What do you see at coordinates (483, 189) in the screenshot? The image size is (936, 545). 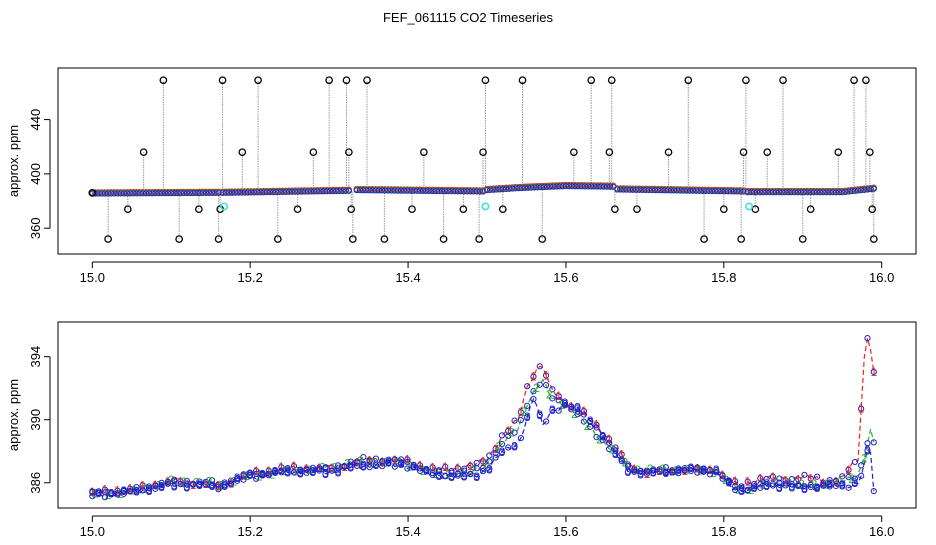 I see `top-baseline-series` at bounding box center [483, 189].